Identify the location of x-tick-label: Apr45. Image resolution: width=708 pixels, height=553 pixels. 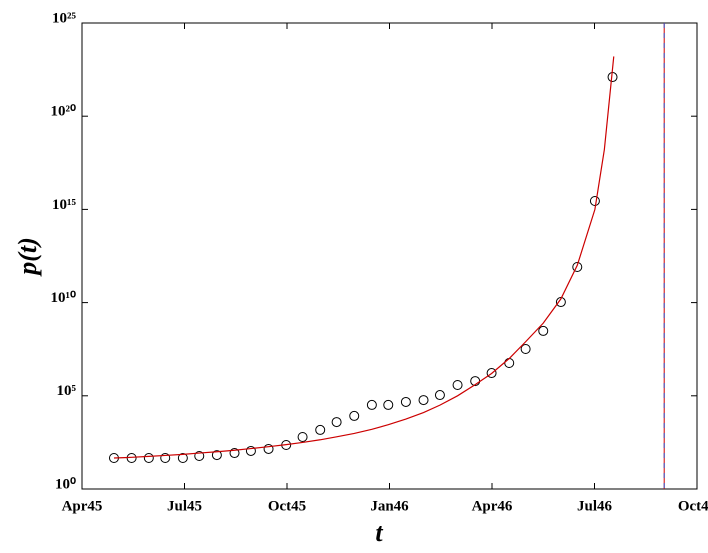
(82, 506).